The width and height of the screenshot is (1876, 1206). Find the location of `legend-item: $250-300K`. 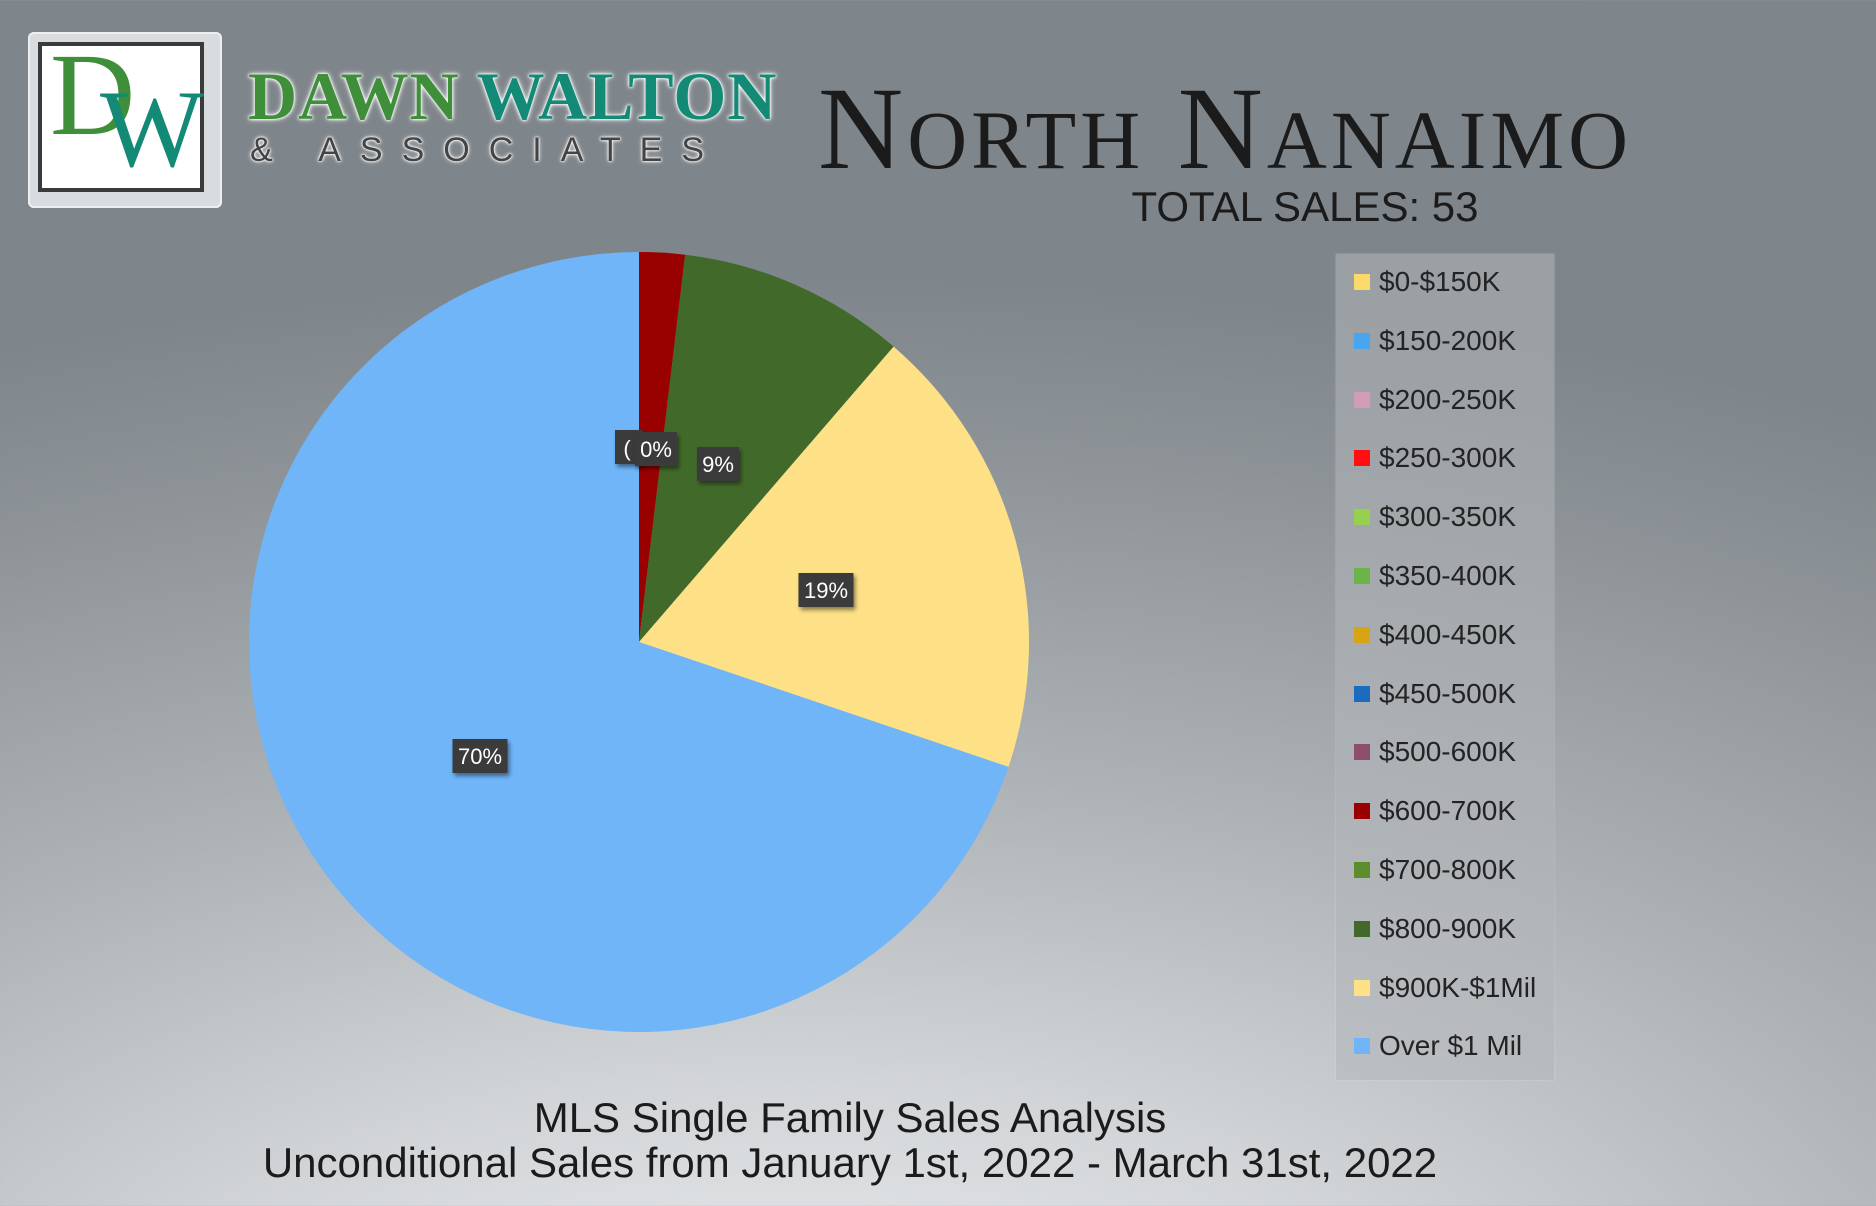

legend-item: $250-300K is located at coordinates (1435, 458).